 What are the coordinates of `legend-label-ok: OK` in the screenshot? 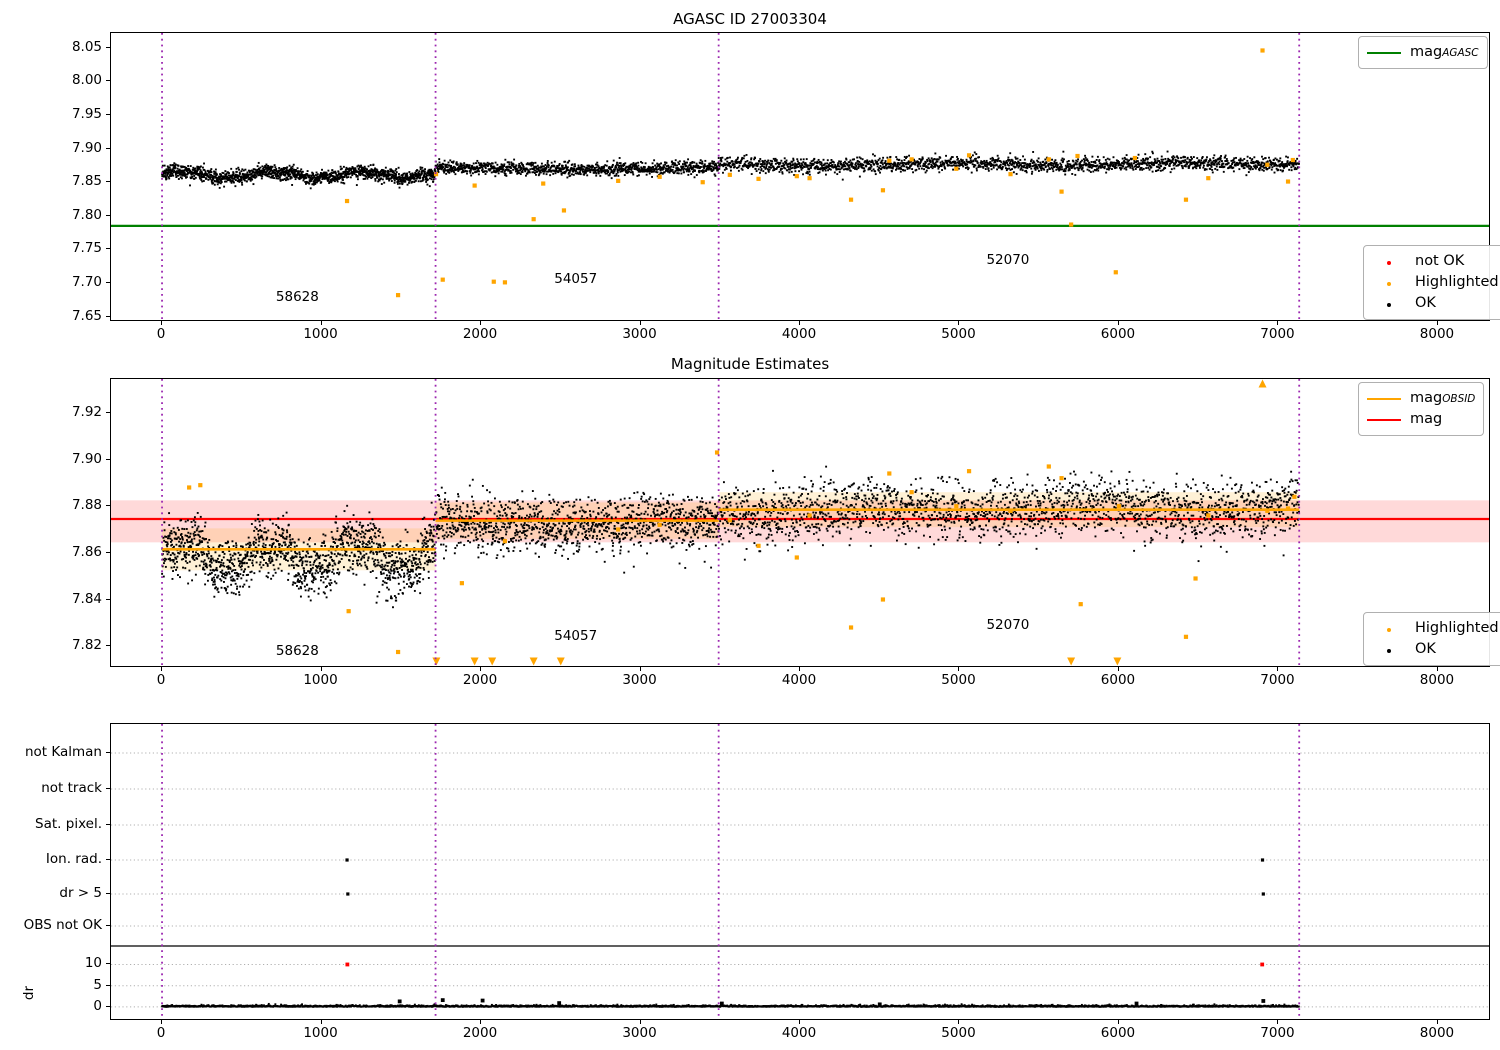 It's located at (1425, 303).